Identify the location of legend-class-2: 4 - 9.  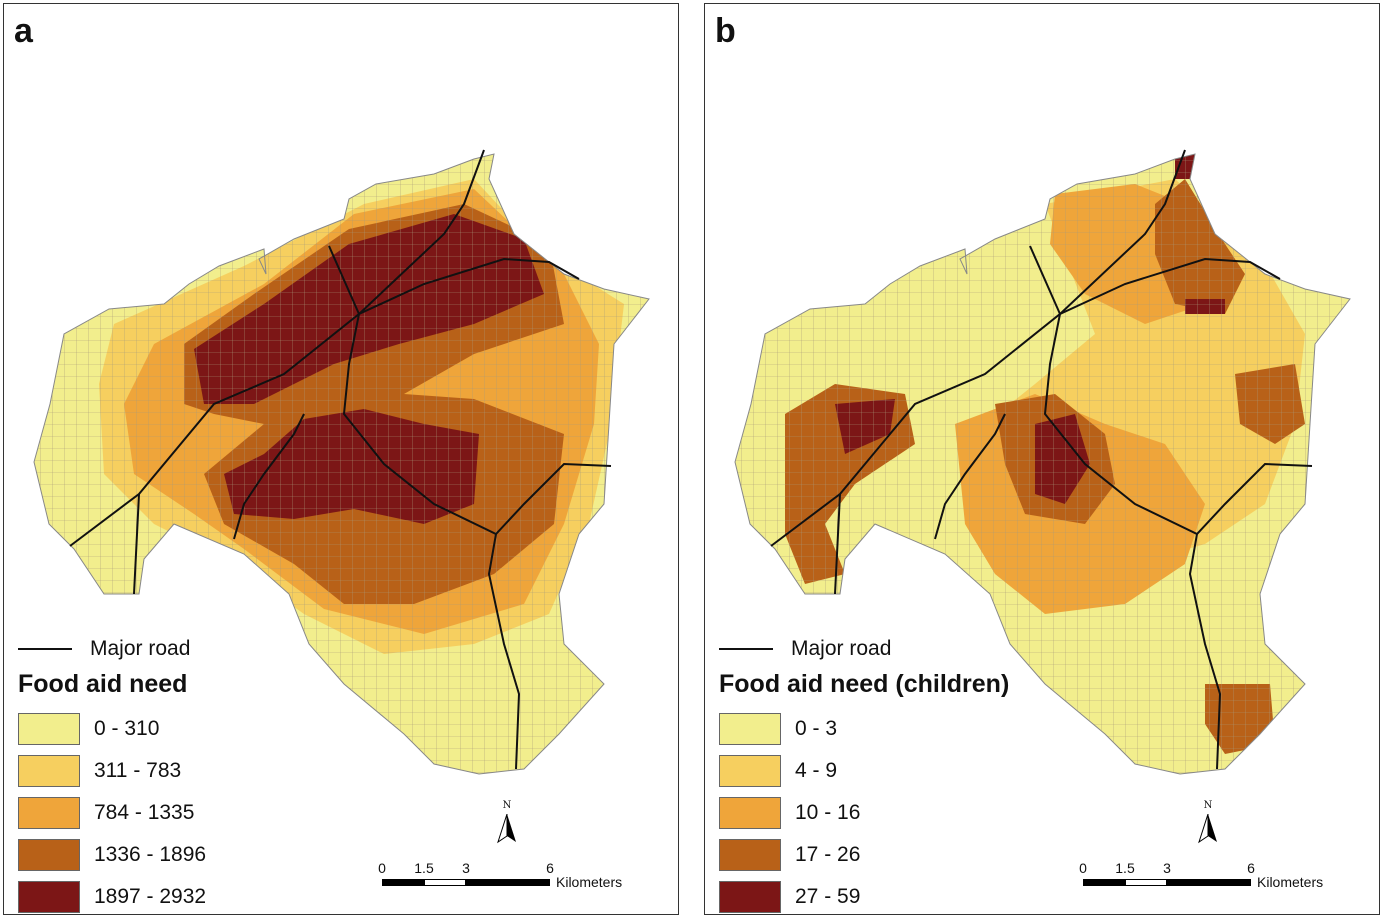
(884, 771).